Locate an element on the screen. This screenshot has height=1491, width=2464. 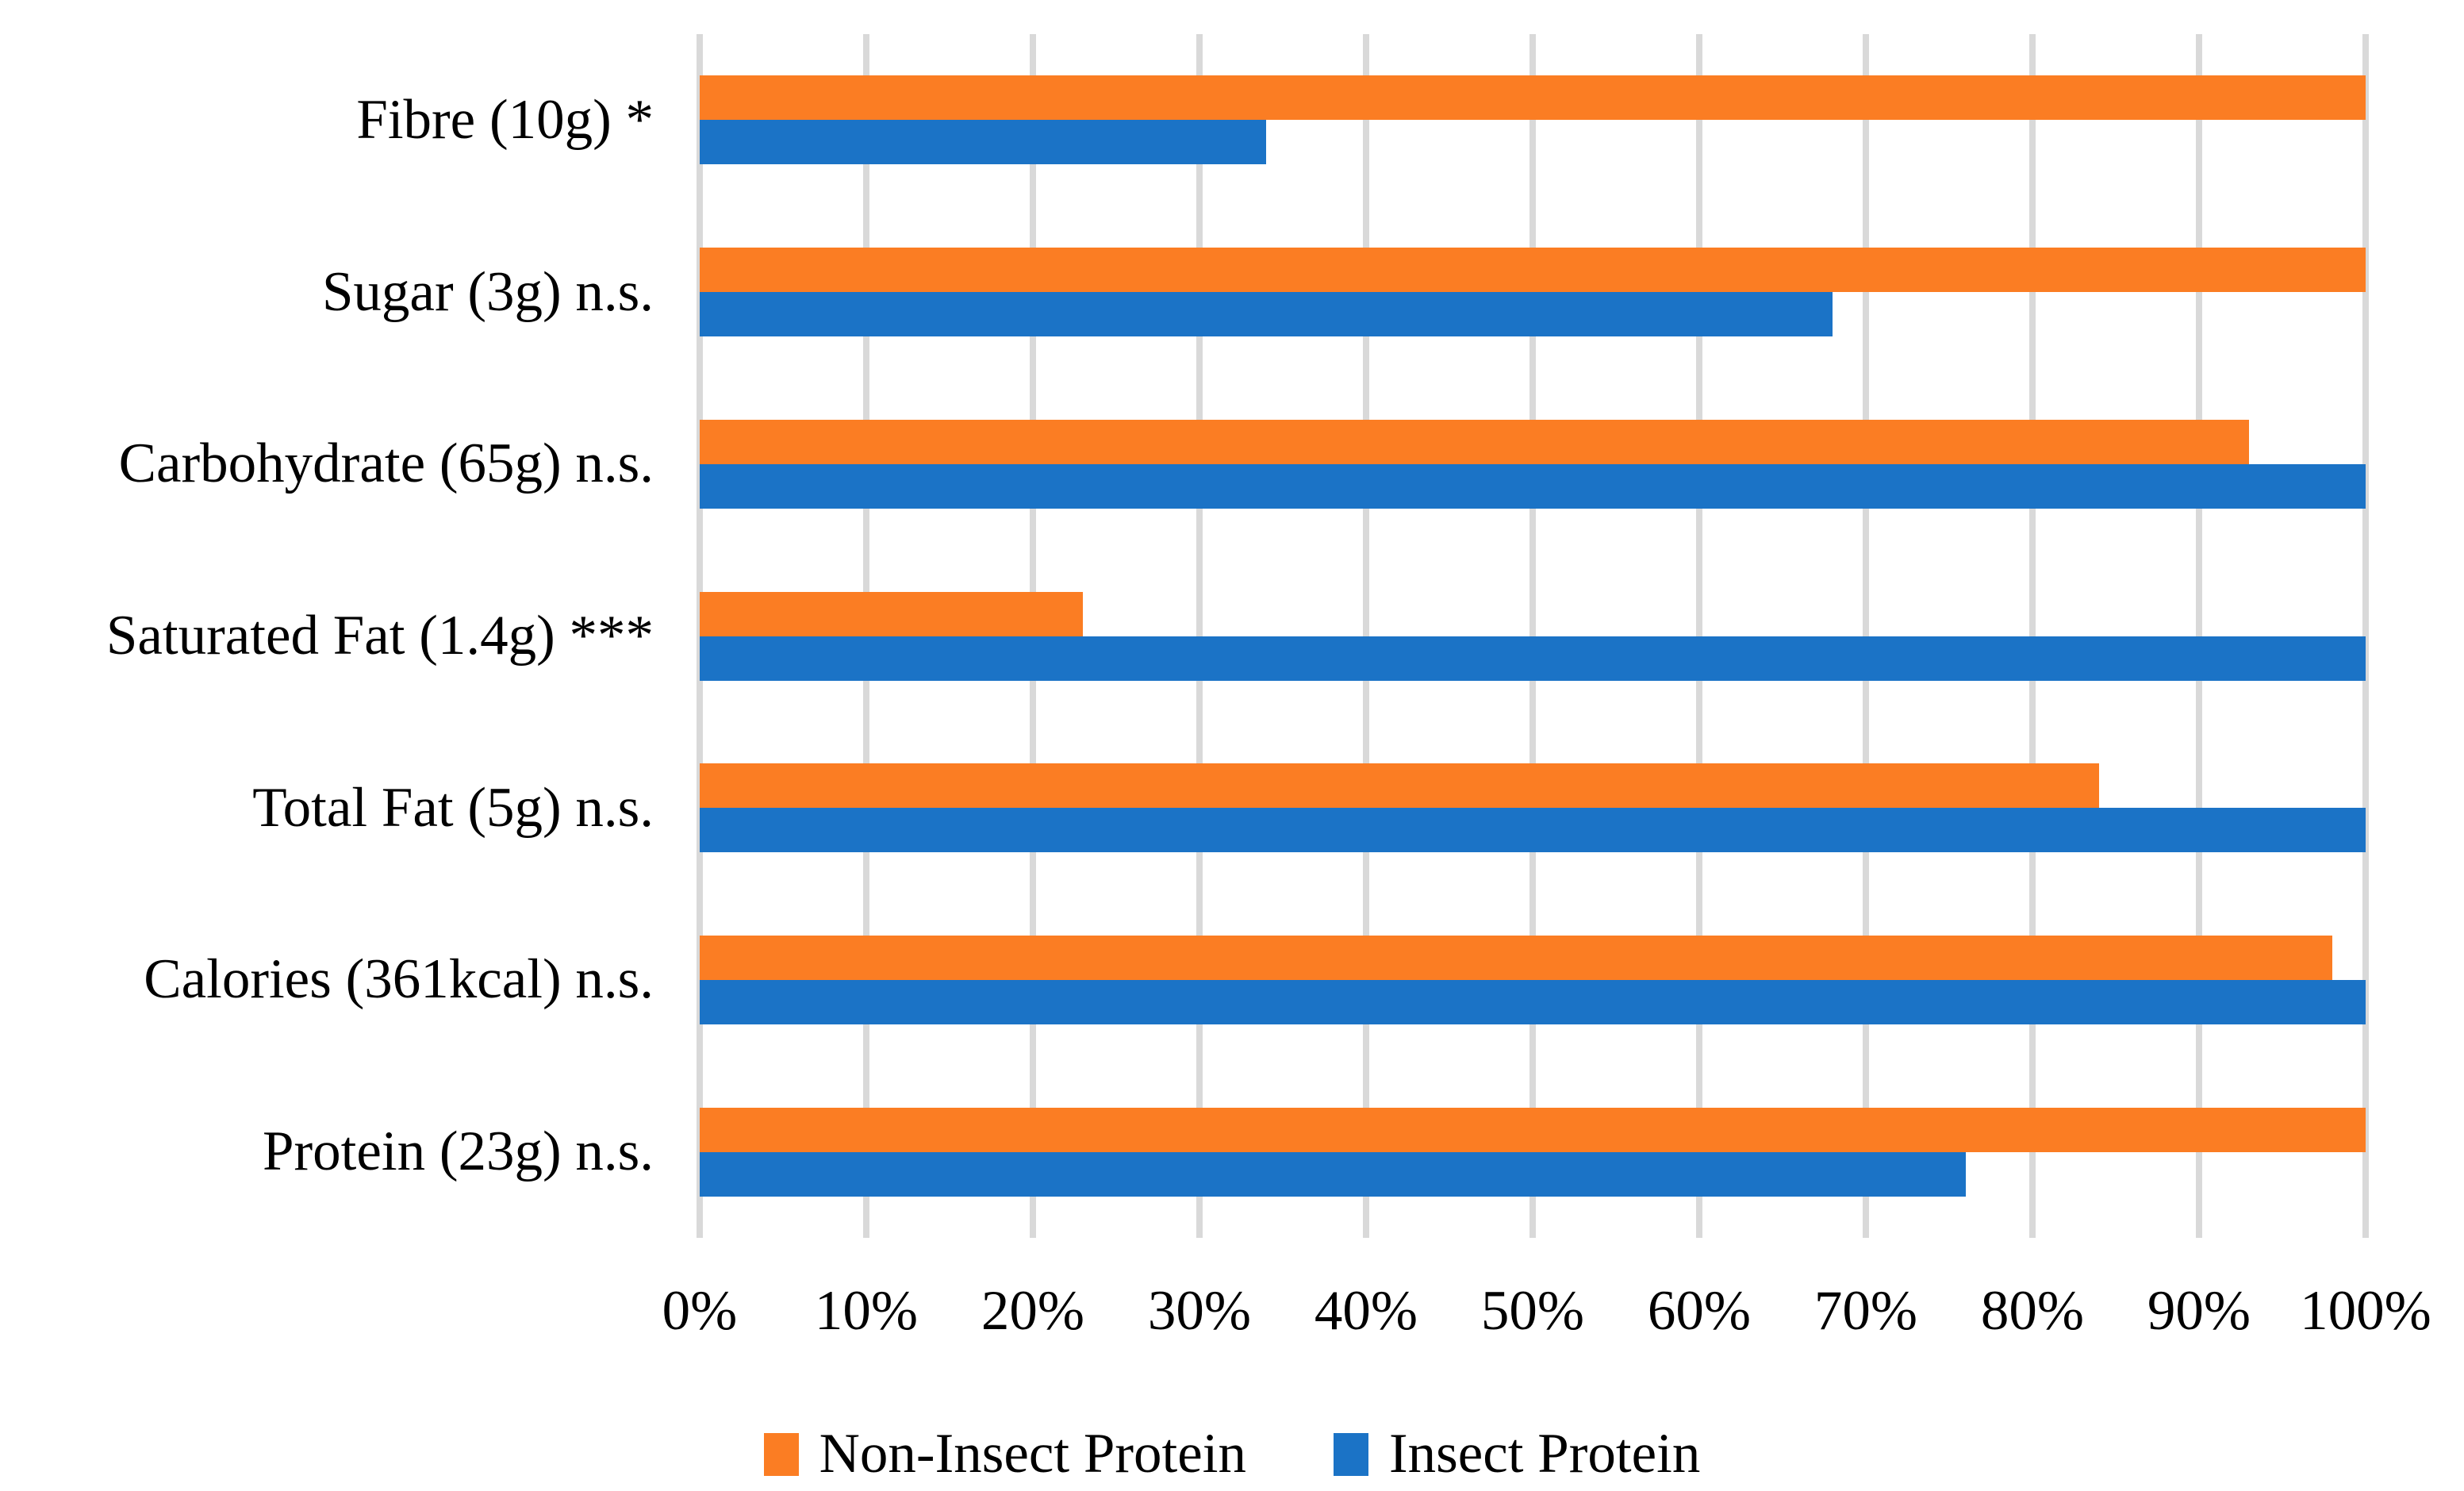
x-tick-label-20: 20% is located at coordinates (1033, 1311).